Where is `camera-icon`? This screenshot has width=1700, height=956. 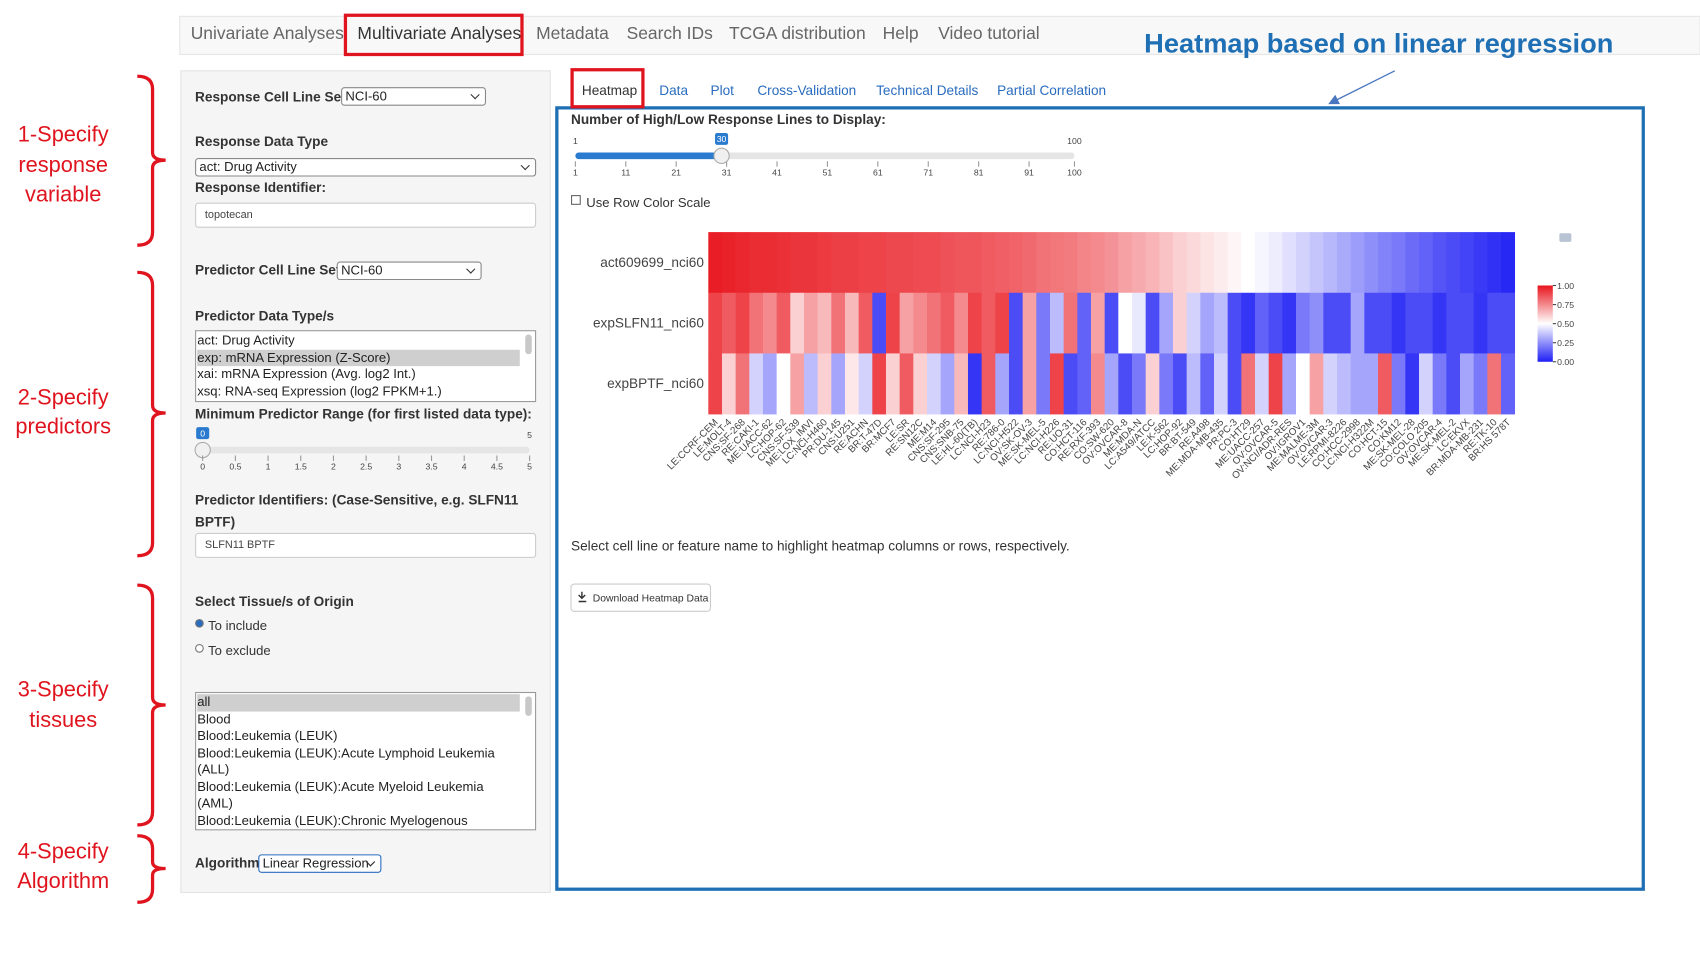
camera-icon is located at coordinates (1565, 237).